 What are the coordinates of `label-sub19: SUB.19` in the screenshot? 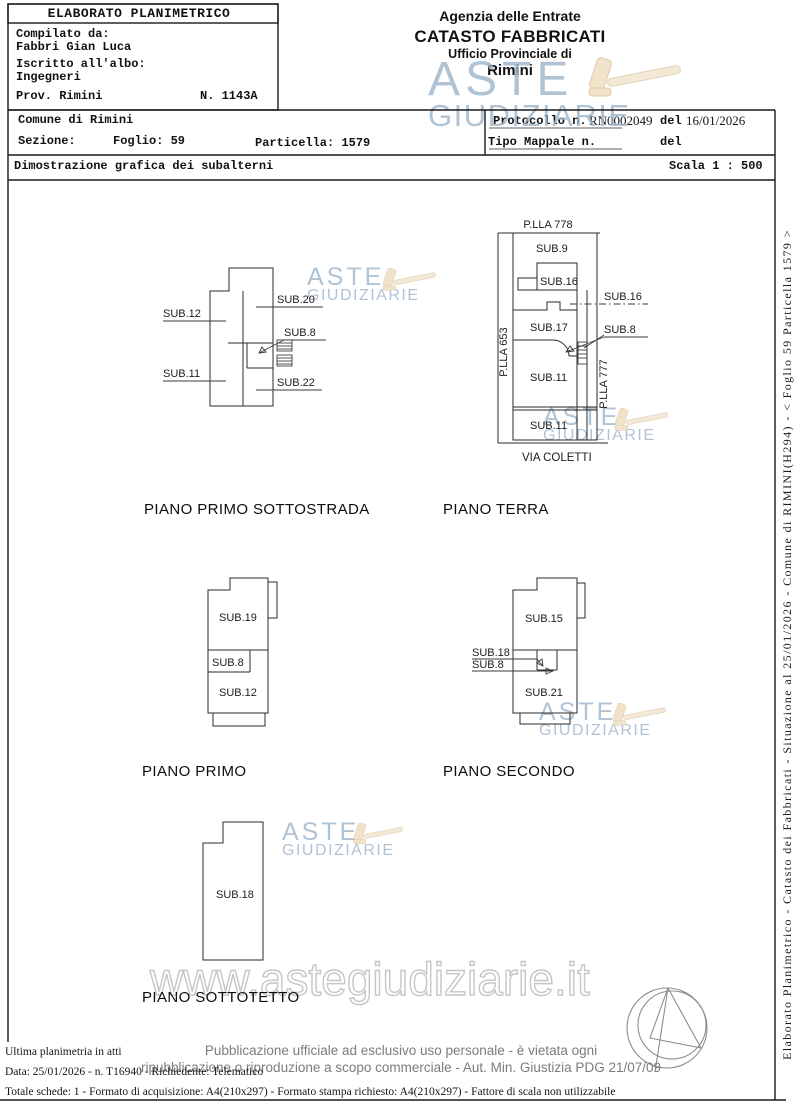 It's located at (238, 618).